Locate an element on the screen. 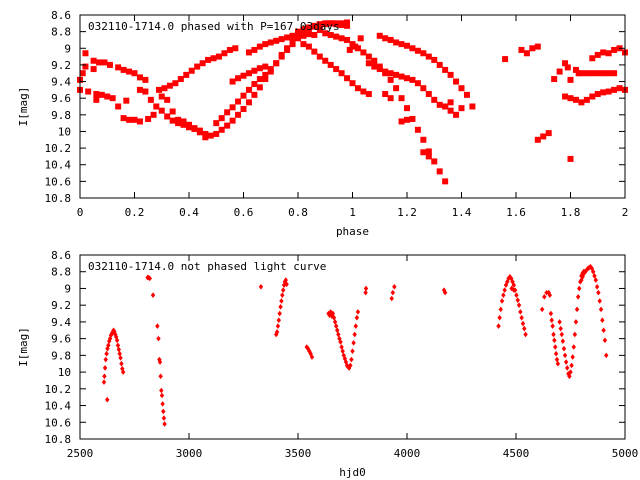 The width and height of the screenshot is (640, 480). plot-0-y-axis-label: I[mag] is located at coordinates (23, 107).